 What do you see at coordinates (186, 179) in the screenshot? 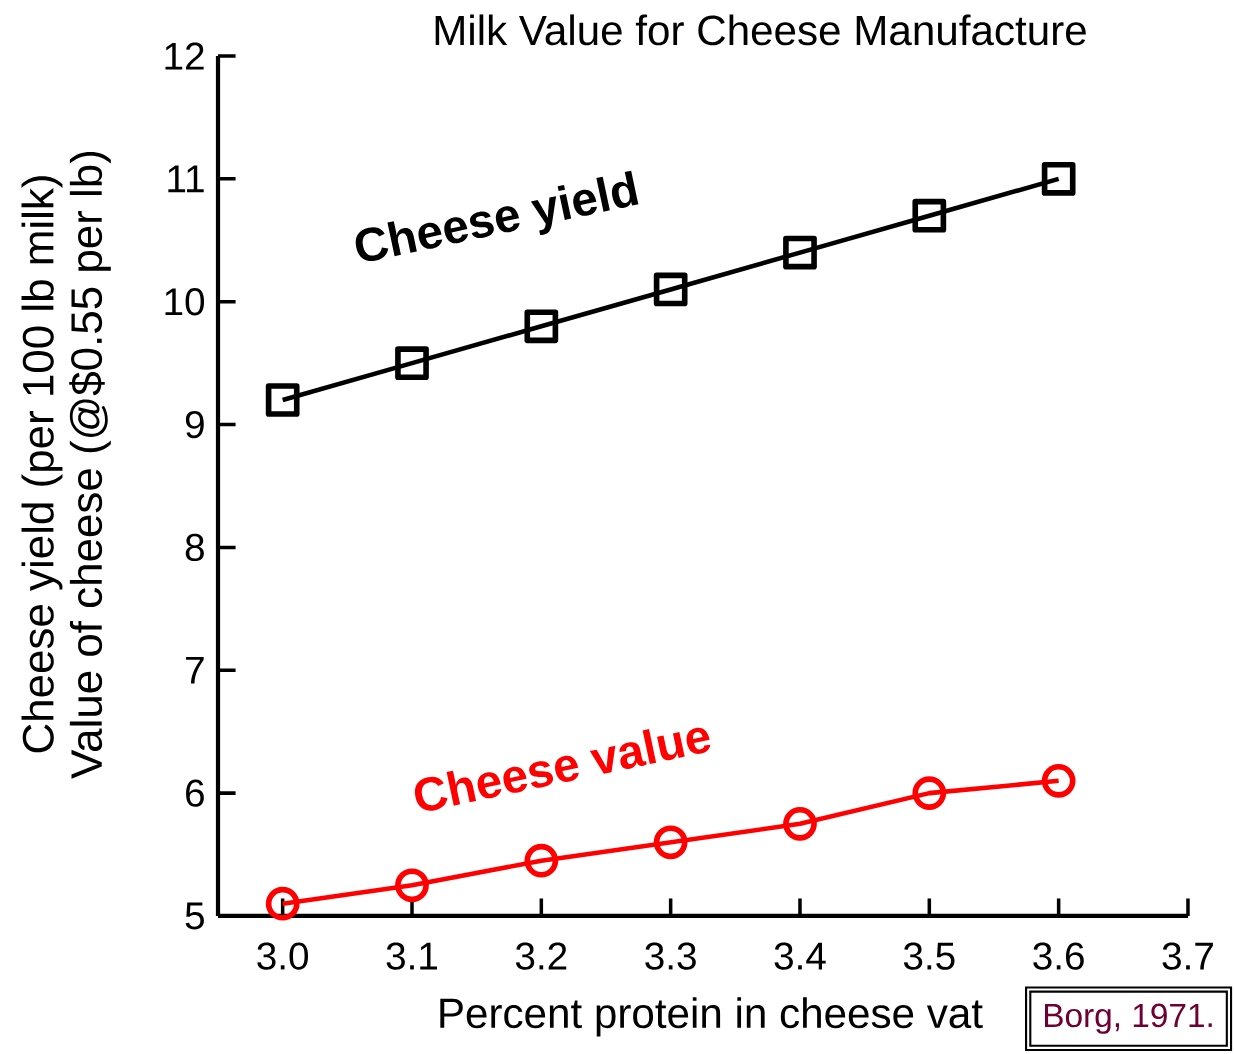
I see `y-tick-label: 11` at bounding box center [186, 179].